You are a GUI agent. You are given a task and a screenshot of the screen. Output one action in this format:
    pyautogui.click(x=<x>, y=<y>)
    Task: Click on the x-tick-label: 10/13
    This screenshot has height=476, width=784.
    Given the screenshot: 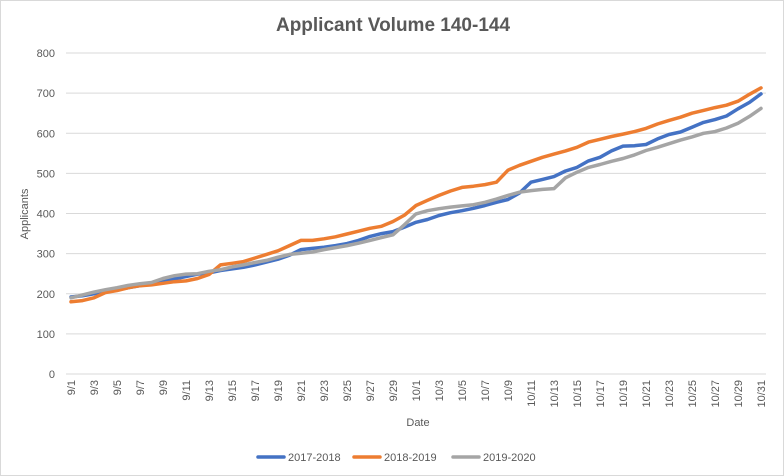 What is the action you would take?
    pyautogui.click(x=555, y=394)
    